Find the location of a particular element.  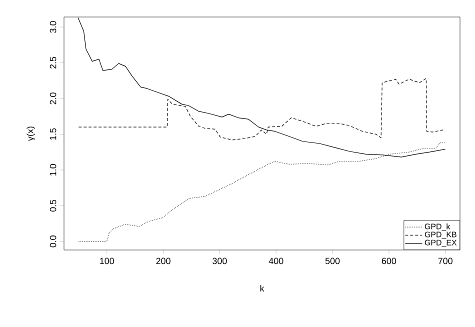

x-tick-label: 600 is located at coordinates (389, 261).